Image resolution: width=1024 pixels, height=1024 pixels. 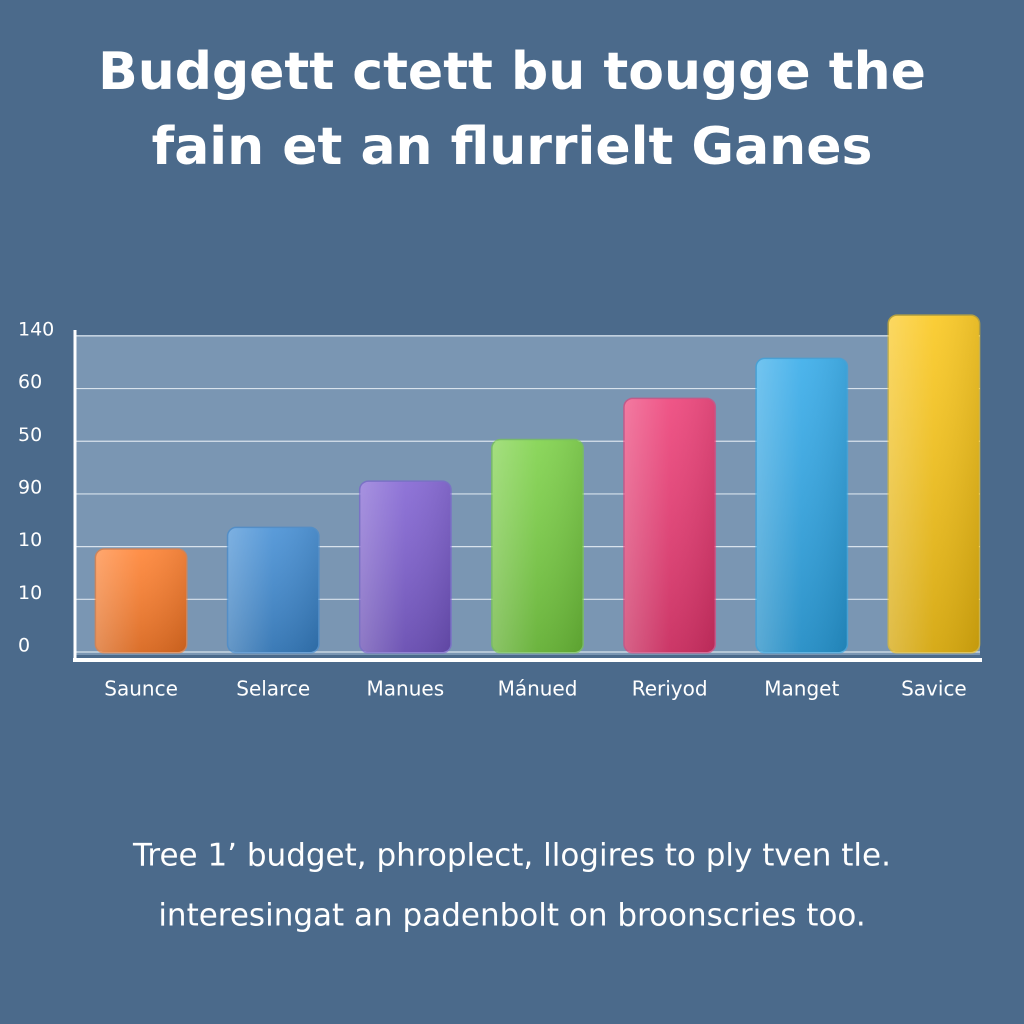 I want to click on x-tick-label: Selarce, so click(x=273, y=689).